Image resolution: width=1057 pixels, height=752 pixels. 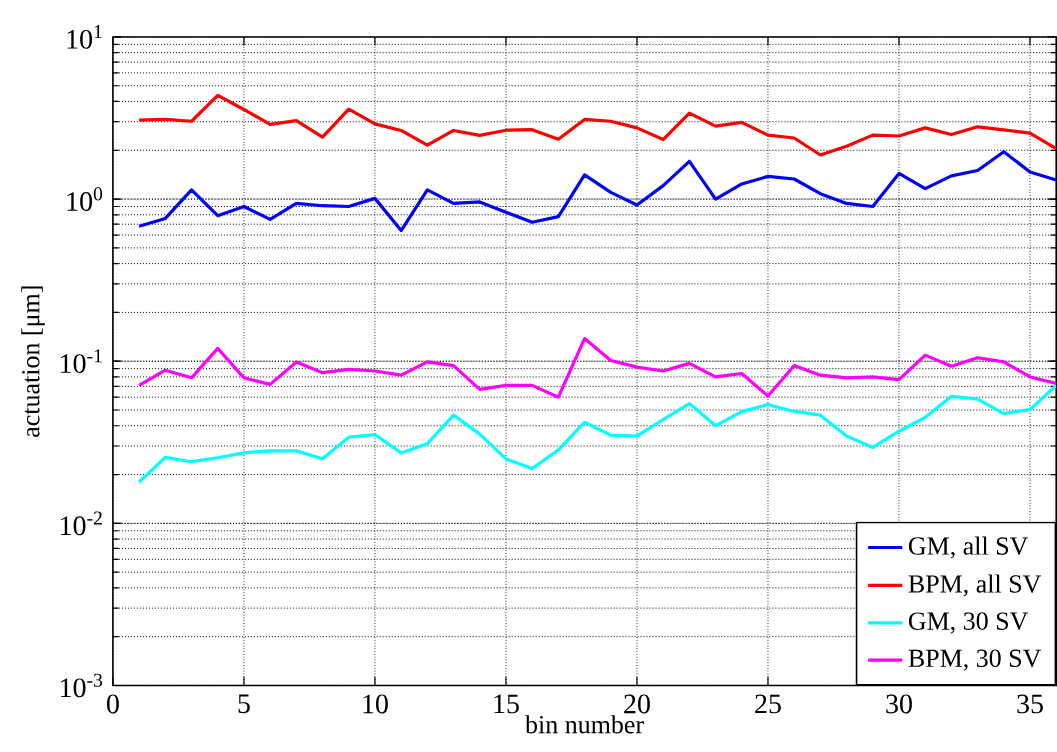 What do you see at coordinates (81, 361) in the screenshot?
I see `y-tick-label: 10$^{-1}$` at bounding box center [81, 361].